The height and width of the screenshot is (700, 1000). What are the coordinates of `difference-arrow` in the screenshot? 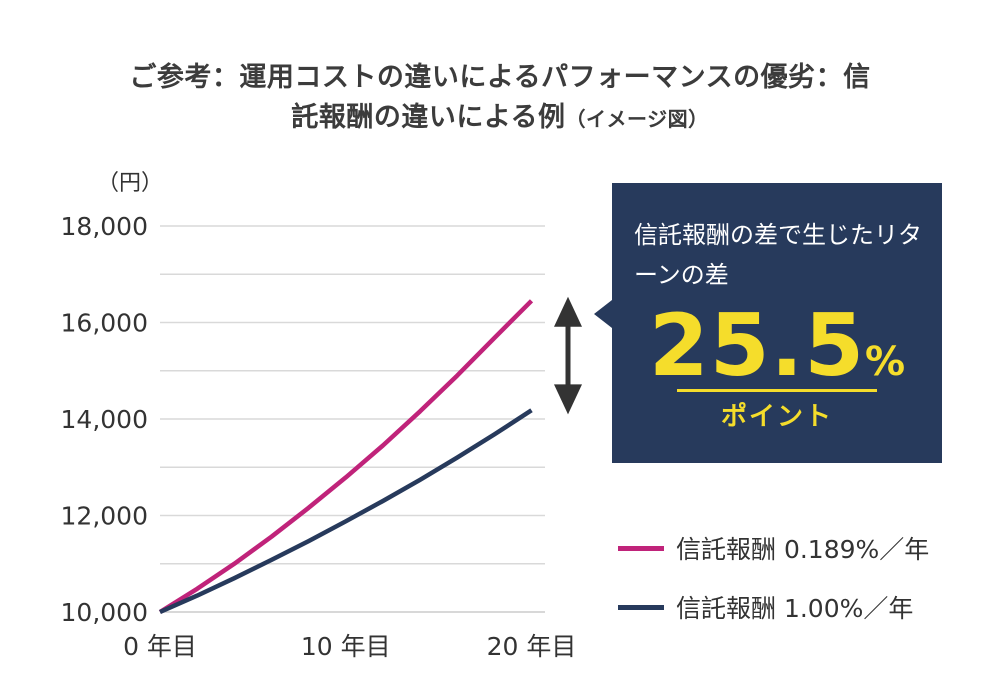 It's located at (568, 355).